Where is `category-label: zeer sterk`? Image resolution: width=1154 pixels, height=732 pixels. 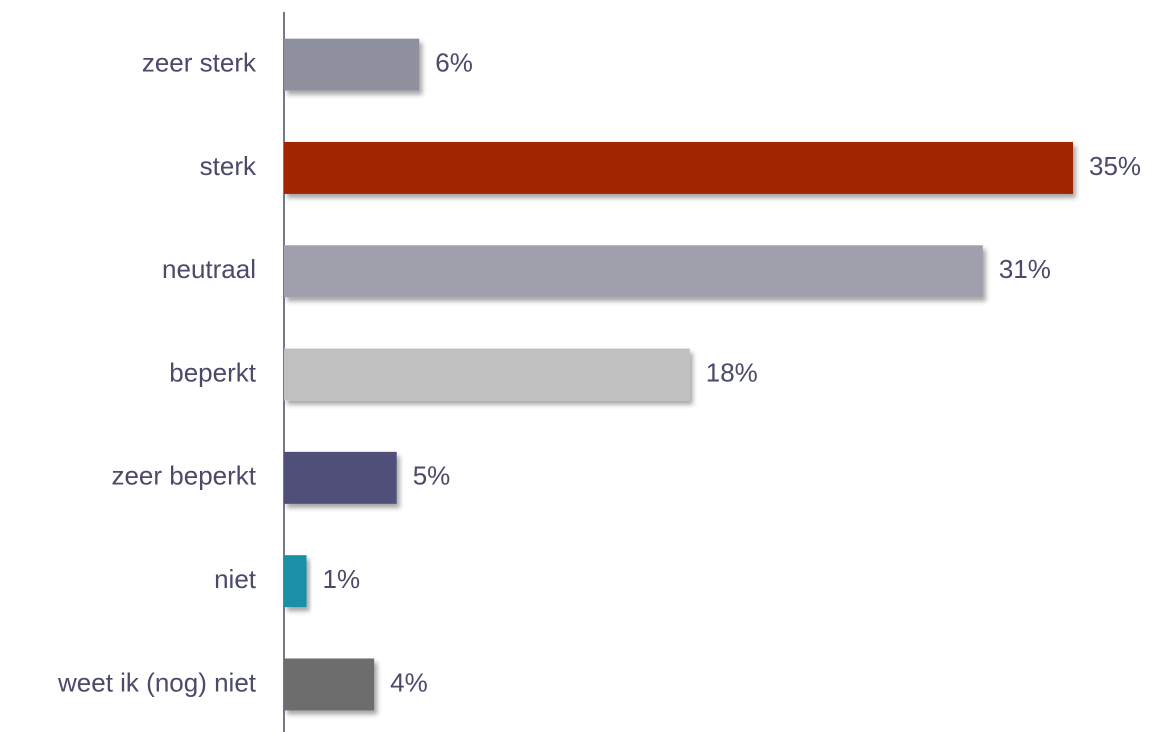
category-label: zeer sterk is located at coordinates (199, 63).